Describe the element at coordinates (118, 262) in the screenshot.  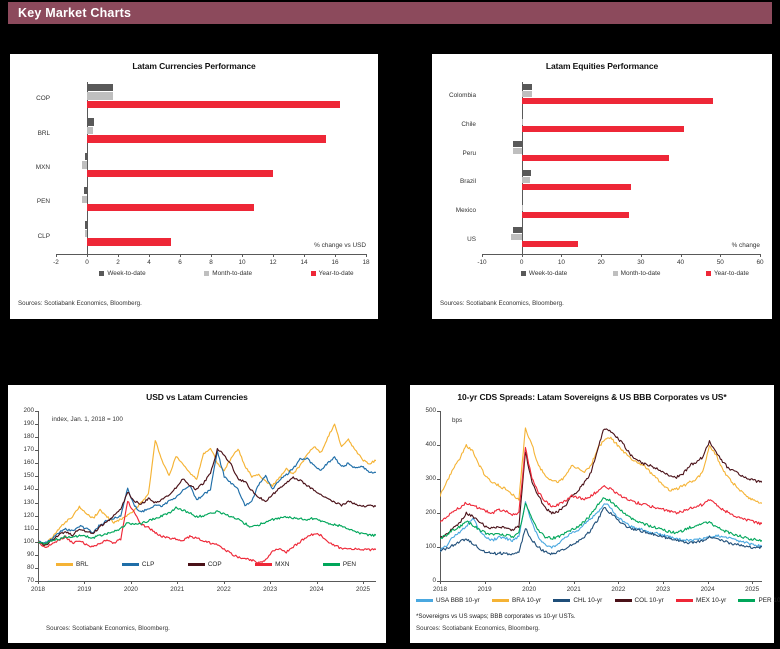
I see `x-tick-label: 2` at that location.